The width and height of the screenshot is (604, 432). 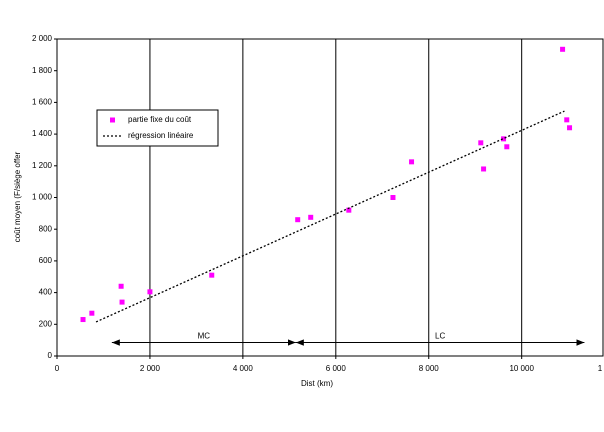 I want to click on x-tick-label: 1, so click(x=600, y=368).